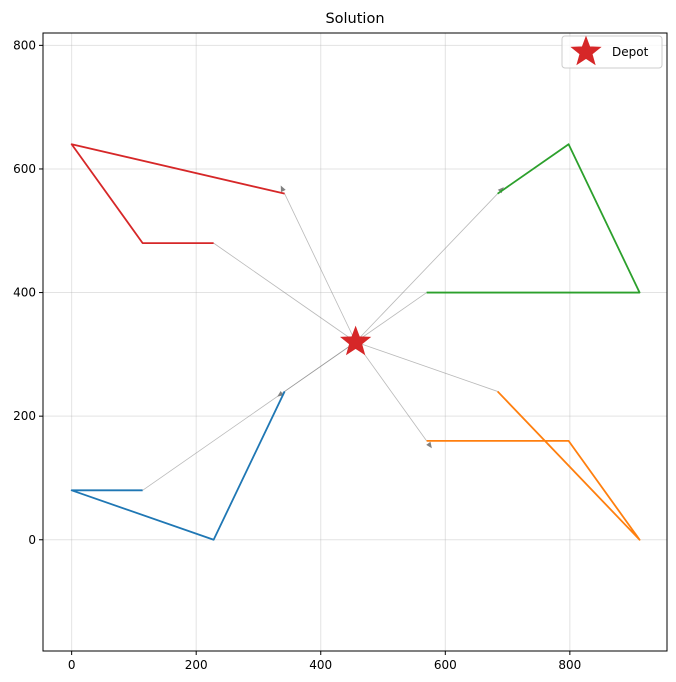  I want to click on legend-depot-label: Depot, so click(630, 52).